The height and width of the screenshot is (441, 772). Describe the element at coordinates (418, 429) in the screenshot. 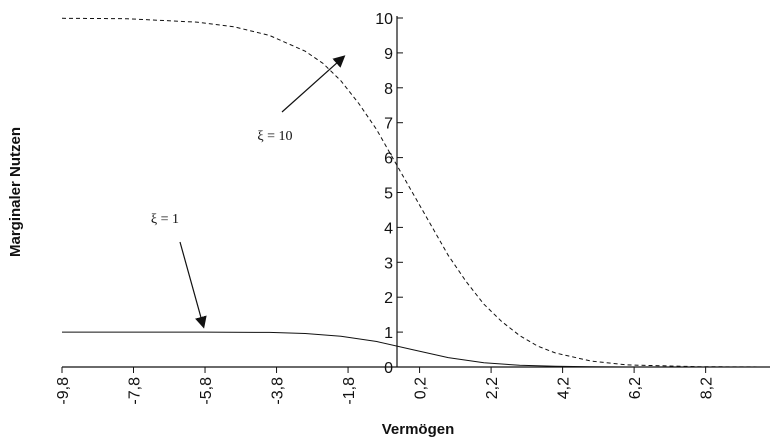

I see `x-axis-title: Vermögen` at that location.